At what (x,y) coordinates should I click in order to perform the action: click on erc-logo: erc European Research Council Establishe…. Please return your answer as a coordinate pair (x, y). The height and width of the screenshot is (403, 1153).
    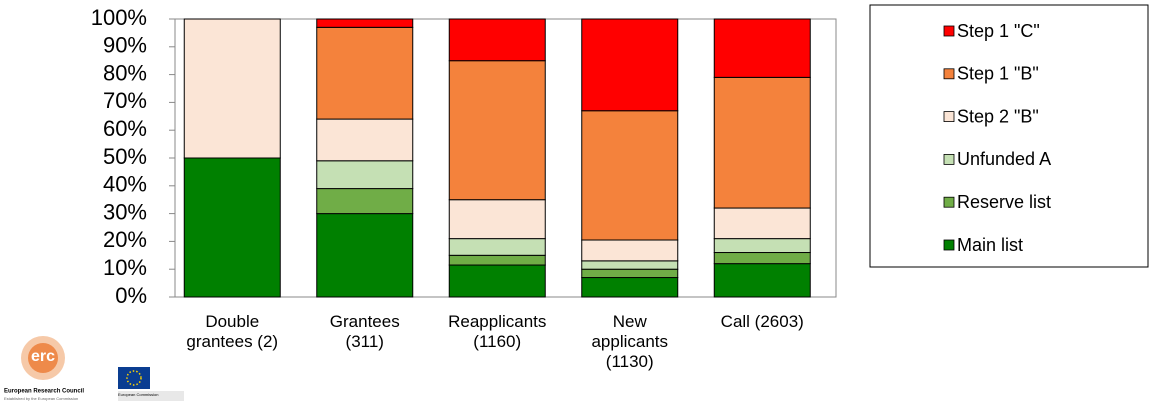
    Looking at the image, I should click on (44, 368).